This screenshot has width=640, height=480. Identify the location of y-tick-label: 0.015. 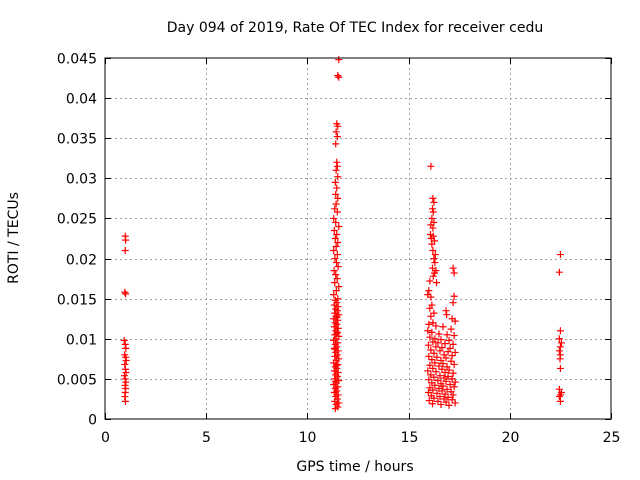
(77, 301).